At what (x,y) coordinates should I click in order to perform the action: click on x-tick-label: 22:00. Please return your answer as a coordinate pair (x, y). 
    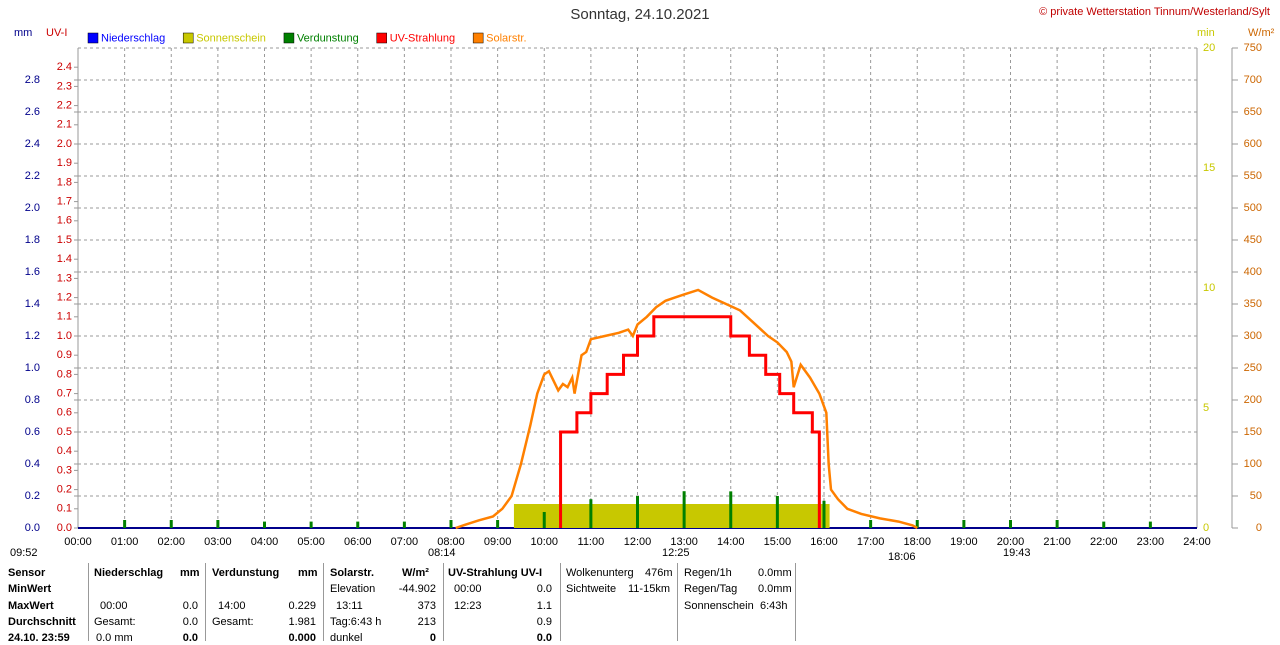
    Looking at the image, I should click on (1104, 542).